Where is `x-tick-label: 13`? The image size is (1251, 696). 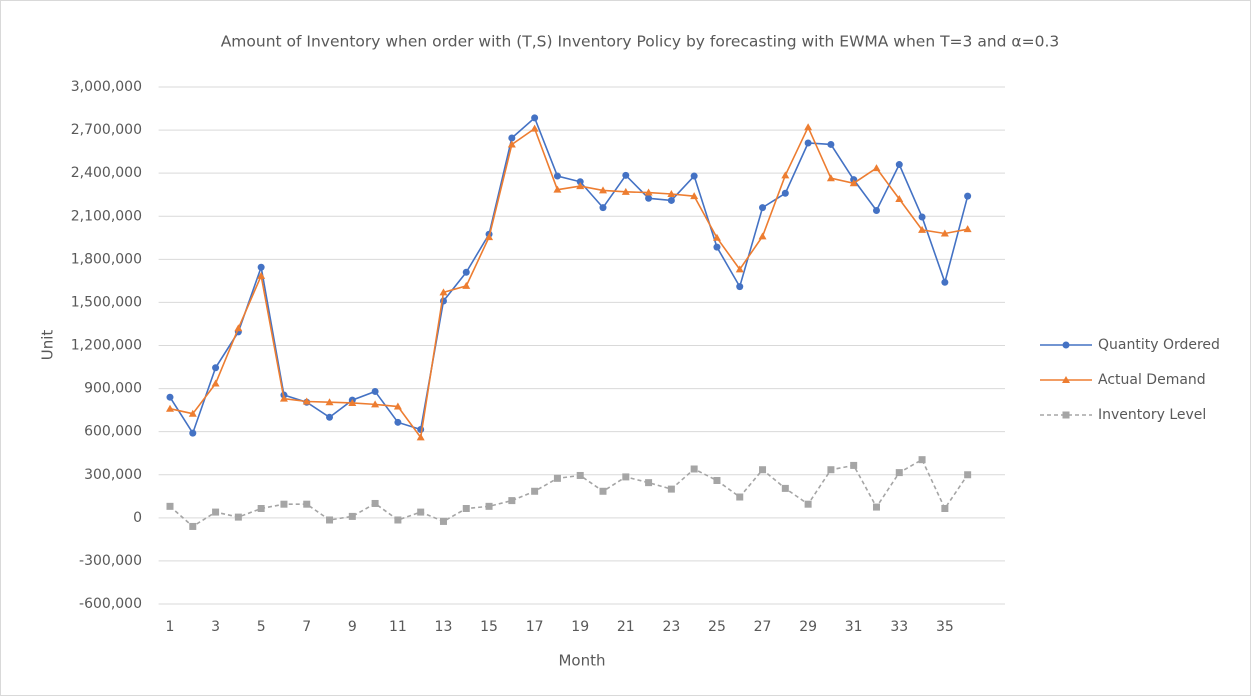 x-tick-label: 13 is located at coordinates (444, 627).